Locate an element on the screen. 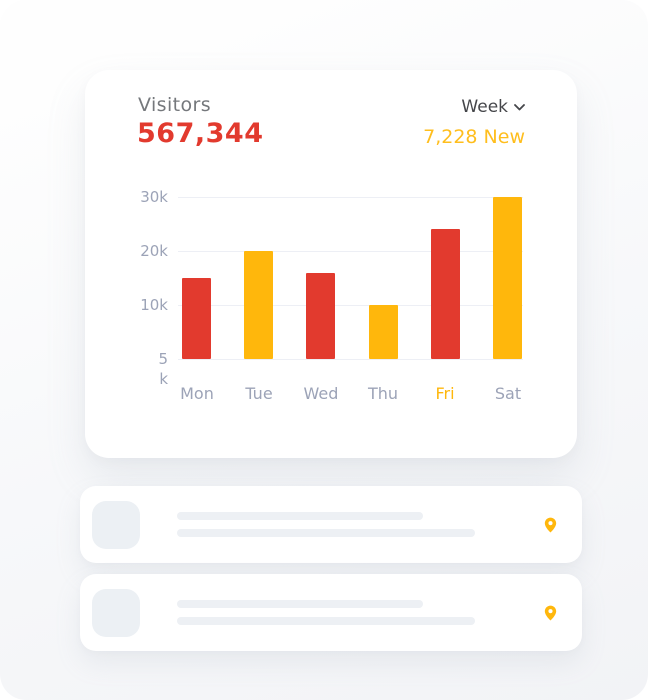 The height and width of the screenshot is (700, 648). gridline-30k is located at coordinates (350, 197).